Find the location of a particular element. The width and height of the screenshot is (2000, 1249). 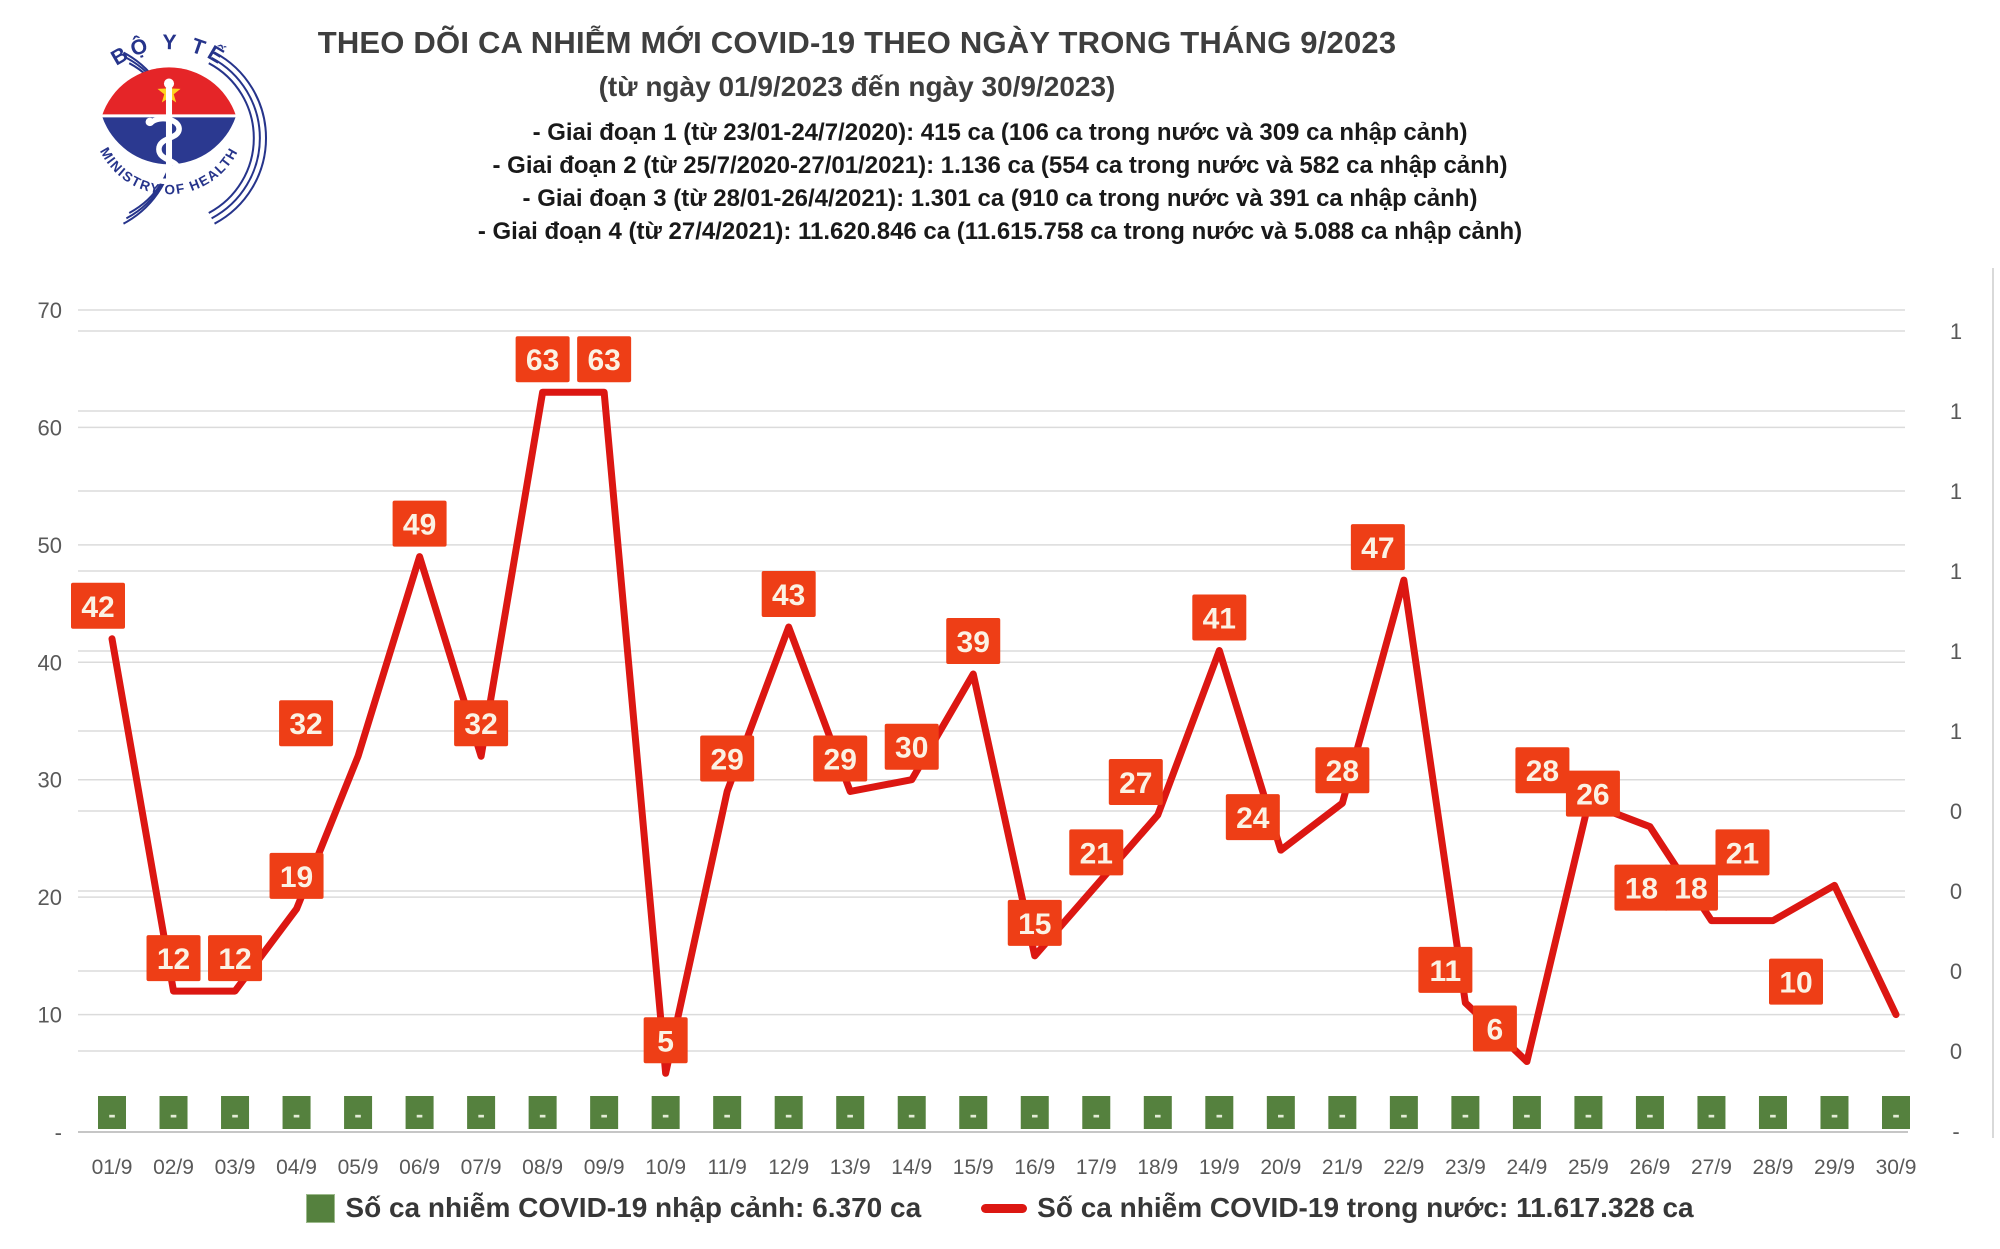

x-axis-date-label: 20/9 is located at coordinates (1280, 1167).